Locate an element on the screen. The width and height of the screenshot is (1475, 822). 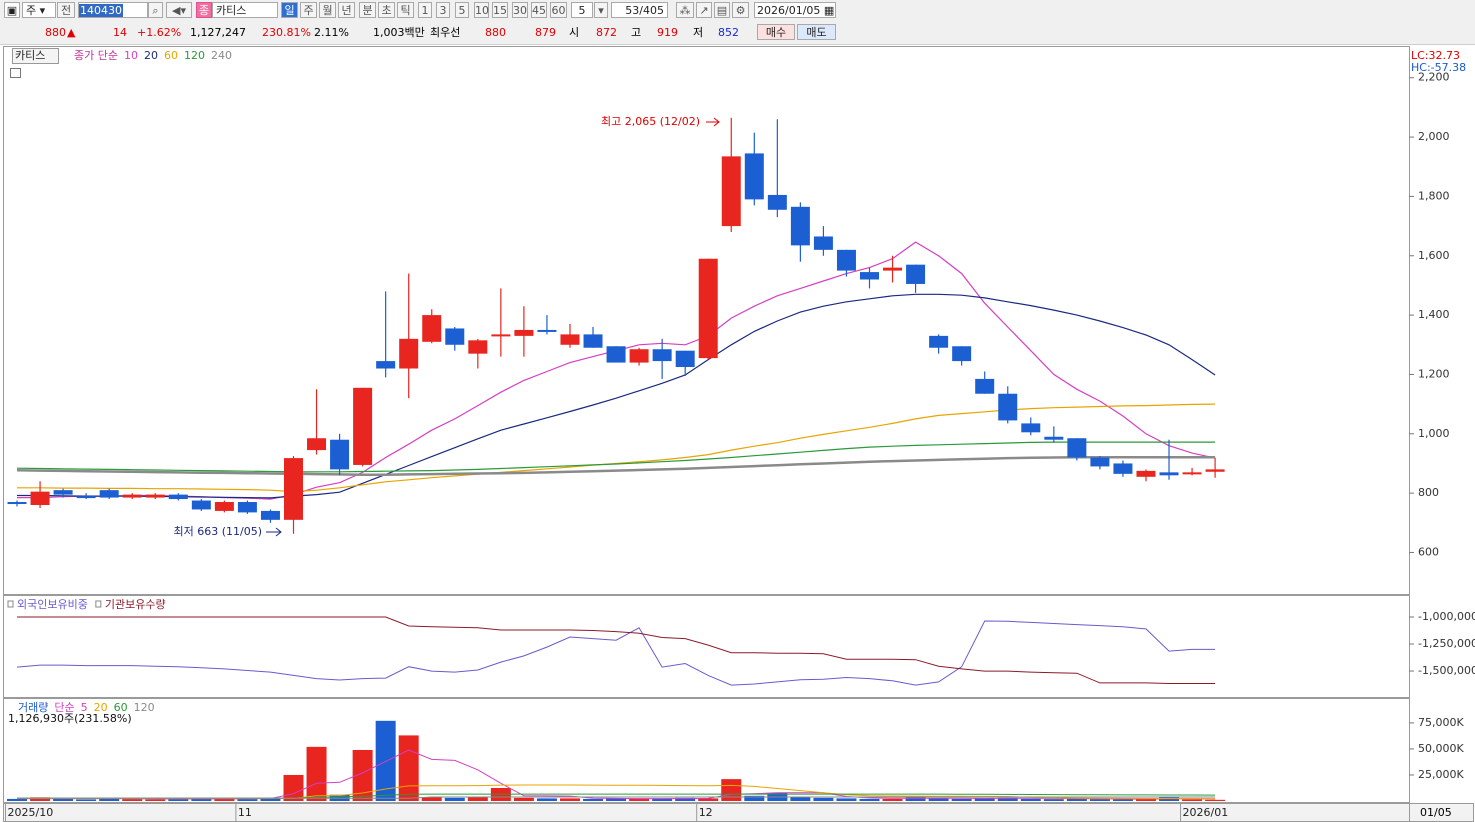
interval-button: 3 is located at coordinates (443, 10).